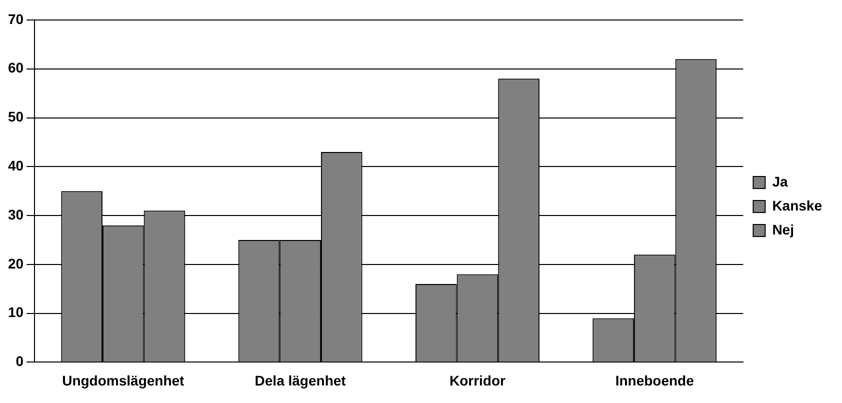 This screenshot has height=403, width=842. I want to click on x-tick-label: Dela lägenhet, so click(300, 380).